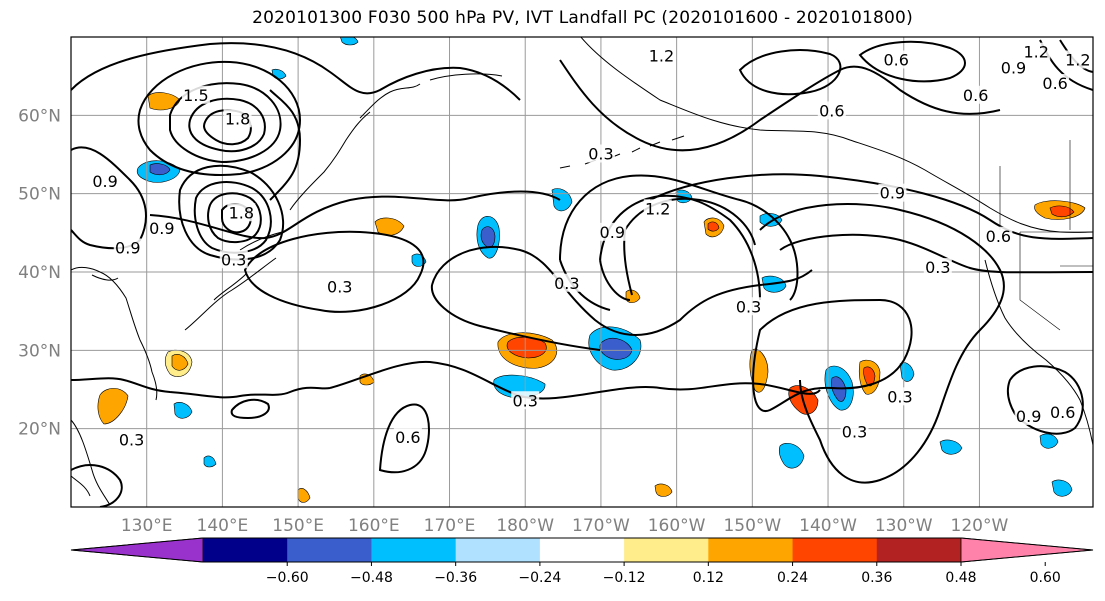 This screenshot has height=601, width=1105. I want to click on contour-label: 1.8, so click(241, 212).